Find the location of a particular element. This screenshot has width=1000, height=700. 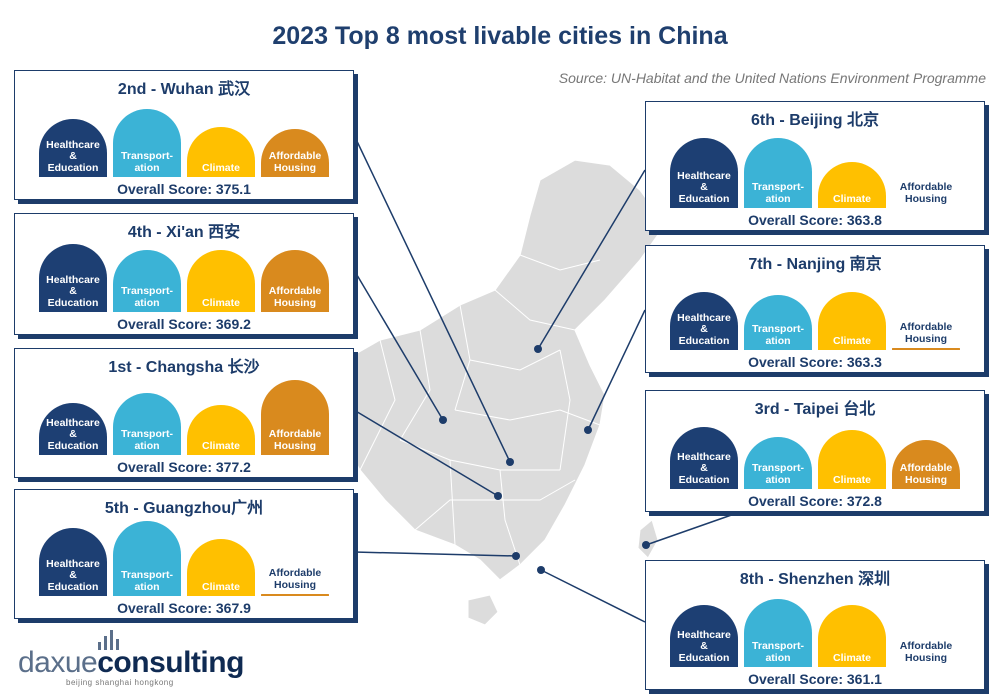

logo-bars-icon is located at coordinates (113, 640).